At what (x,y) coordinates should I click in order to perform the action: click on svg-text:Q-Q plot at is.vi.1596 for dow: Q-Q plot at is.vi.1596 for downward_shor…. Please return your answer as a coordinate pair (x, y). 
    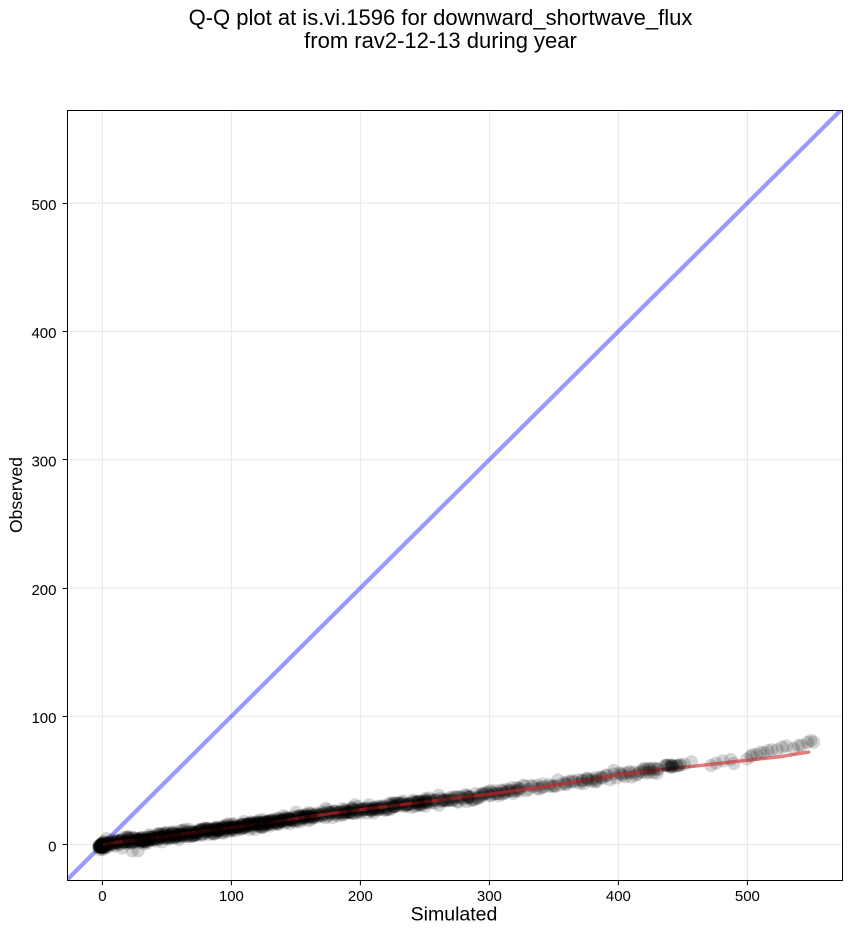
    Looking at the image, I should click on (441, 17).